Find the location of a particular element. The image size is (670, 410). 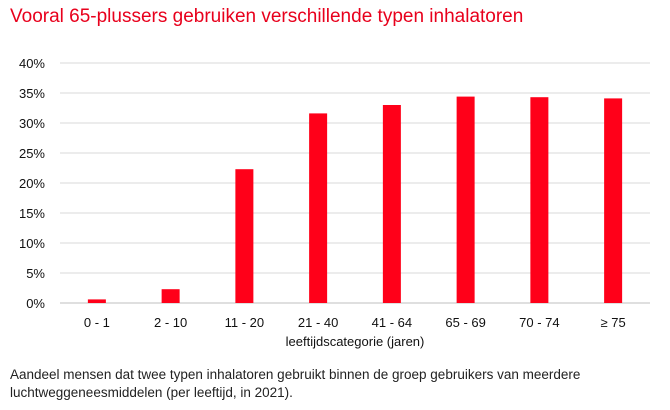

x-tick-label: 0 - 1 is located at coordinates (97, 322).